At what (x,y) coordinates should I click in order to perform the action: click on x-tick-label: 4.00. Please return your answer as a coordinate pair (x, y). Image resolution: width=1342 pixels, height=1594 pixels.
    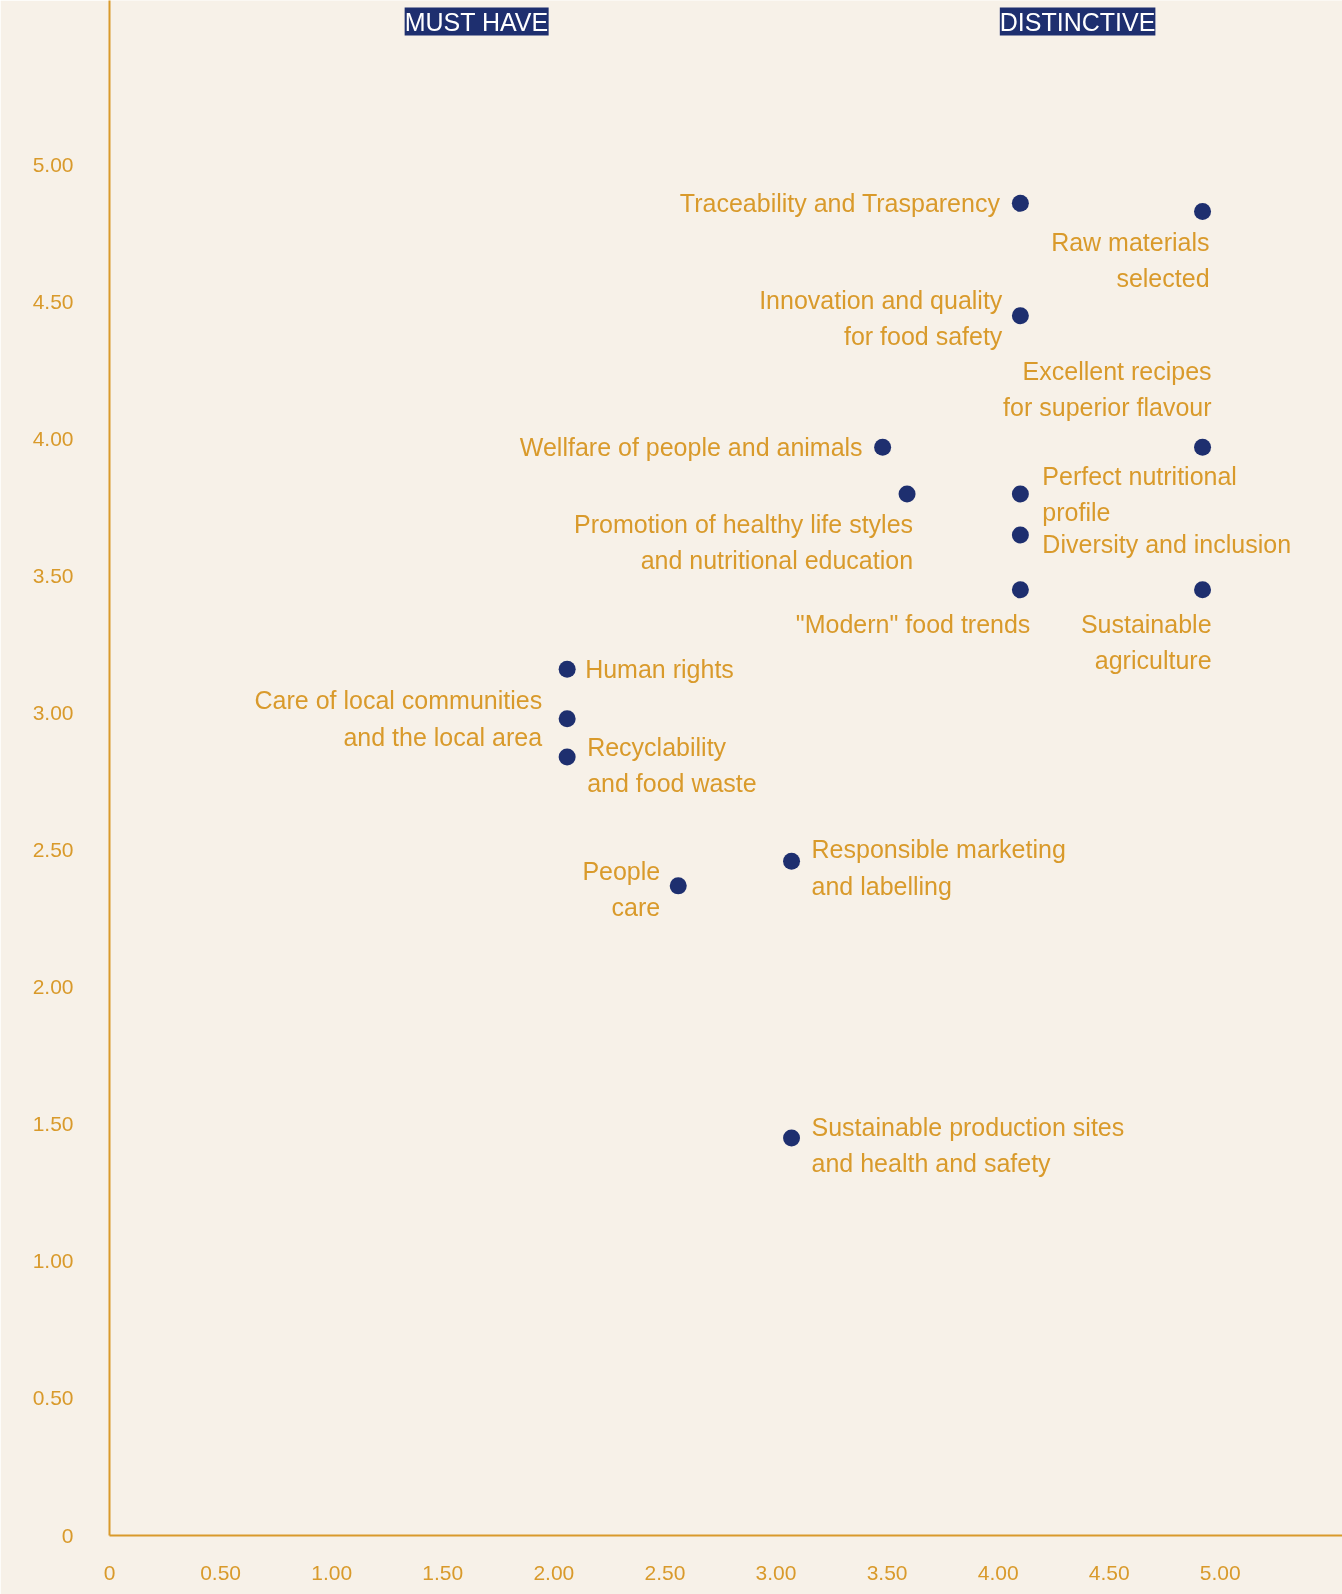
    Looking at the image, I should click on (998, 1572).